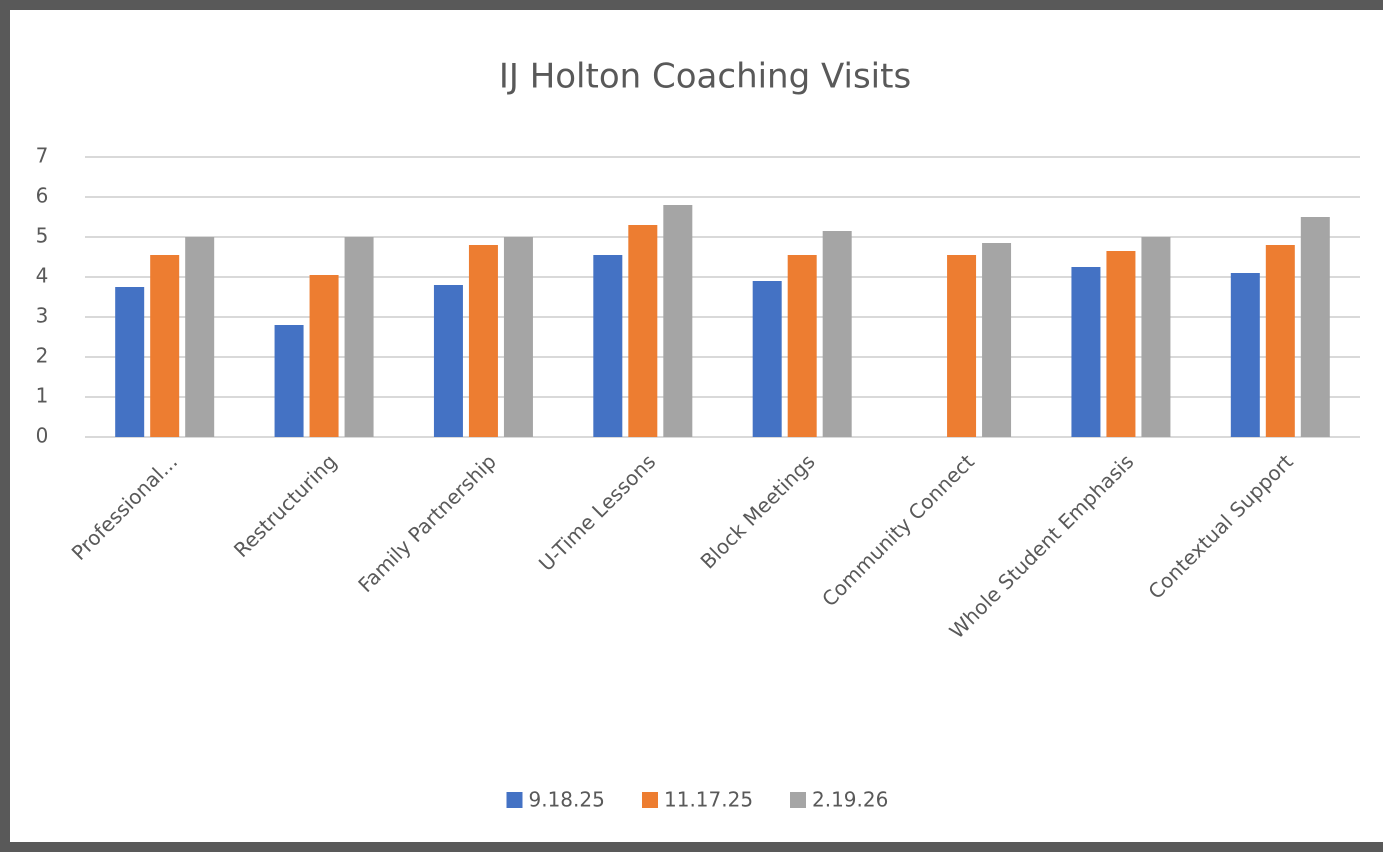  I want to click on legend-label: 9.18.25, so click(567, 800).